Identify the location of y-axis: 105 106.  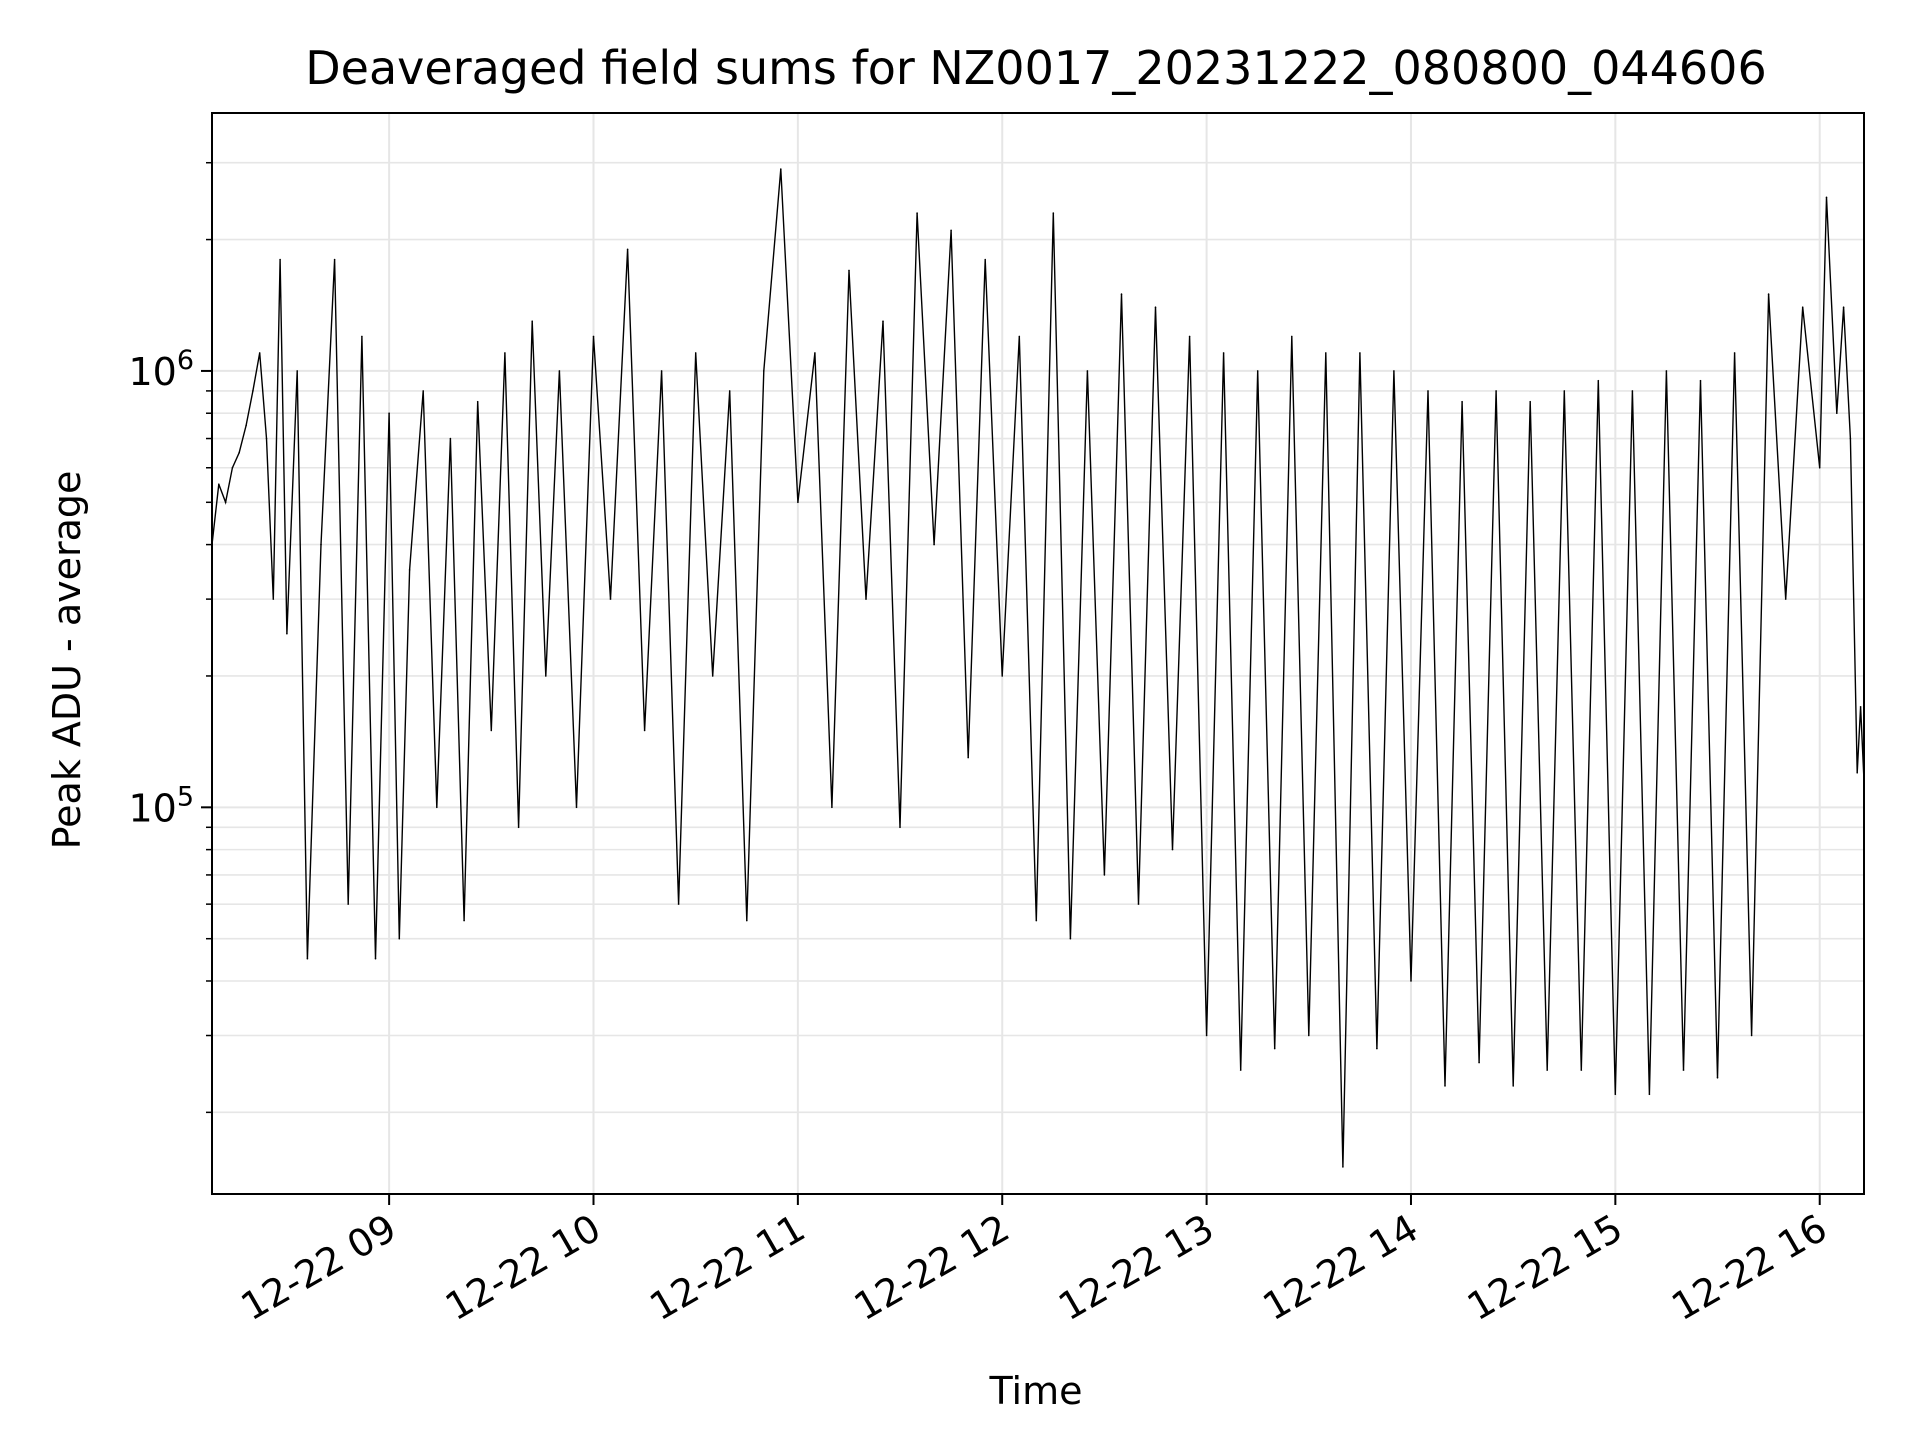
(170, 637).